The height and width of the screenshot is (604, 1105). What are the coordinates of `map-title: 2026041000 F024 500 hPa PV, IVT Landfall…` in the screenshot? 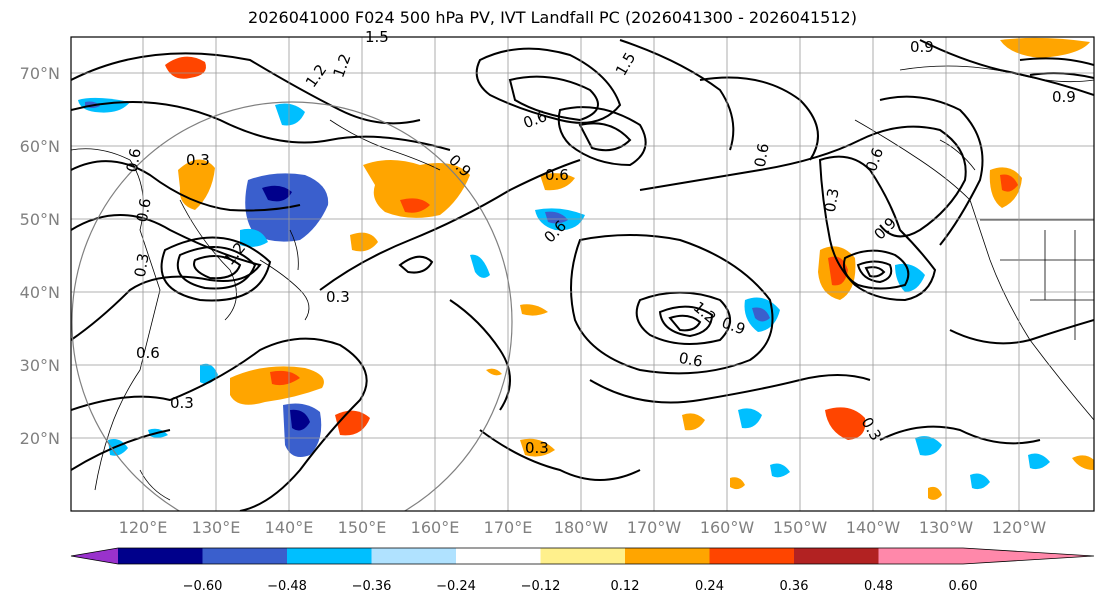 It's located at (552, 17).